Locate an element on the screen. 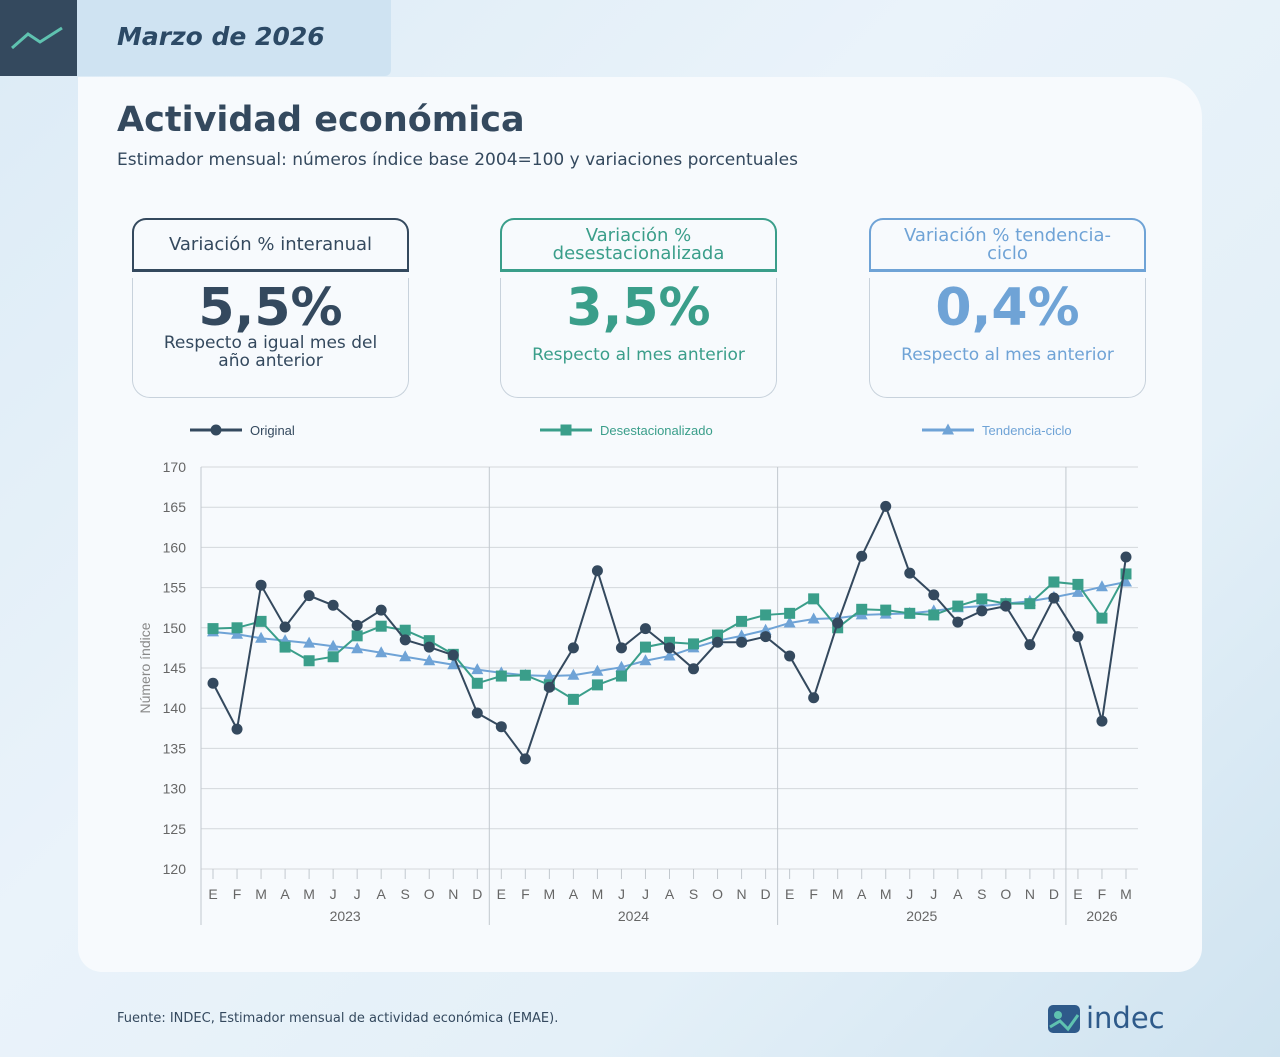 The image size is (1280, 1057). kpi-value: 0,4% is located at coordinates (1007, 308).